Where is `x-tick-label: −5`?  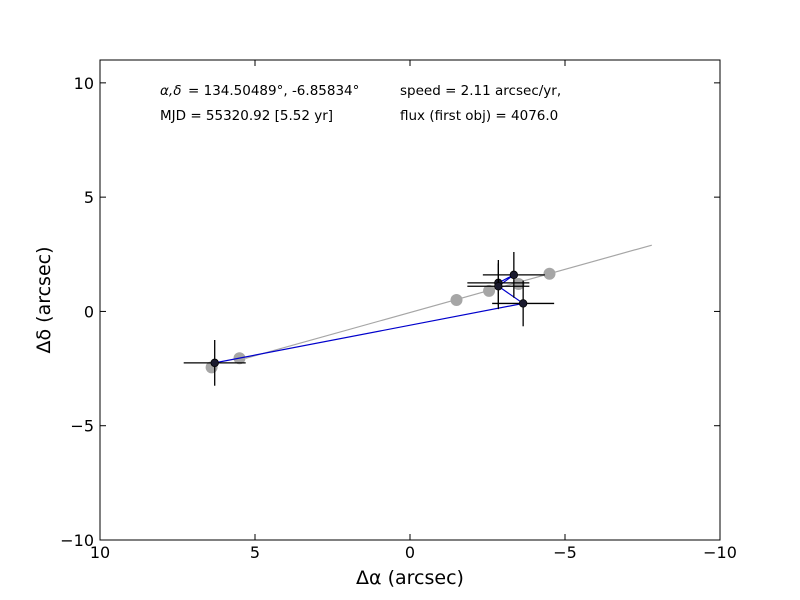
x-tick-label: −5 is located at coordinates (565, 552).